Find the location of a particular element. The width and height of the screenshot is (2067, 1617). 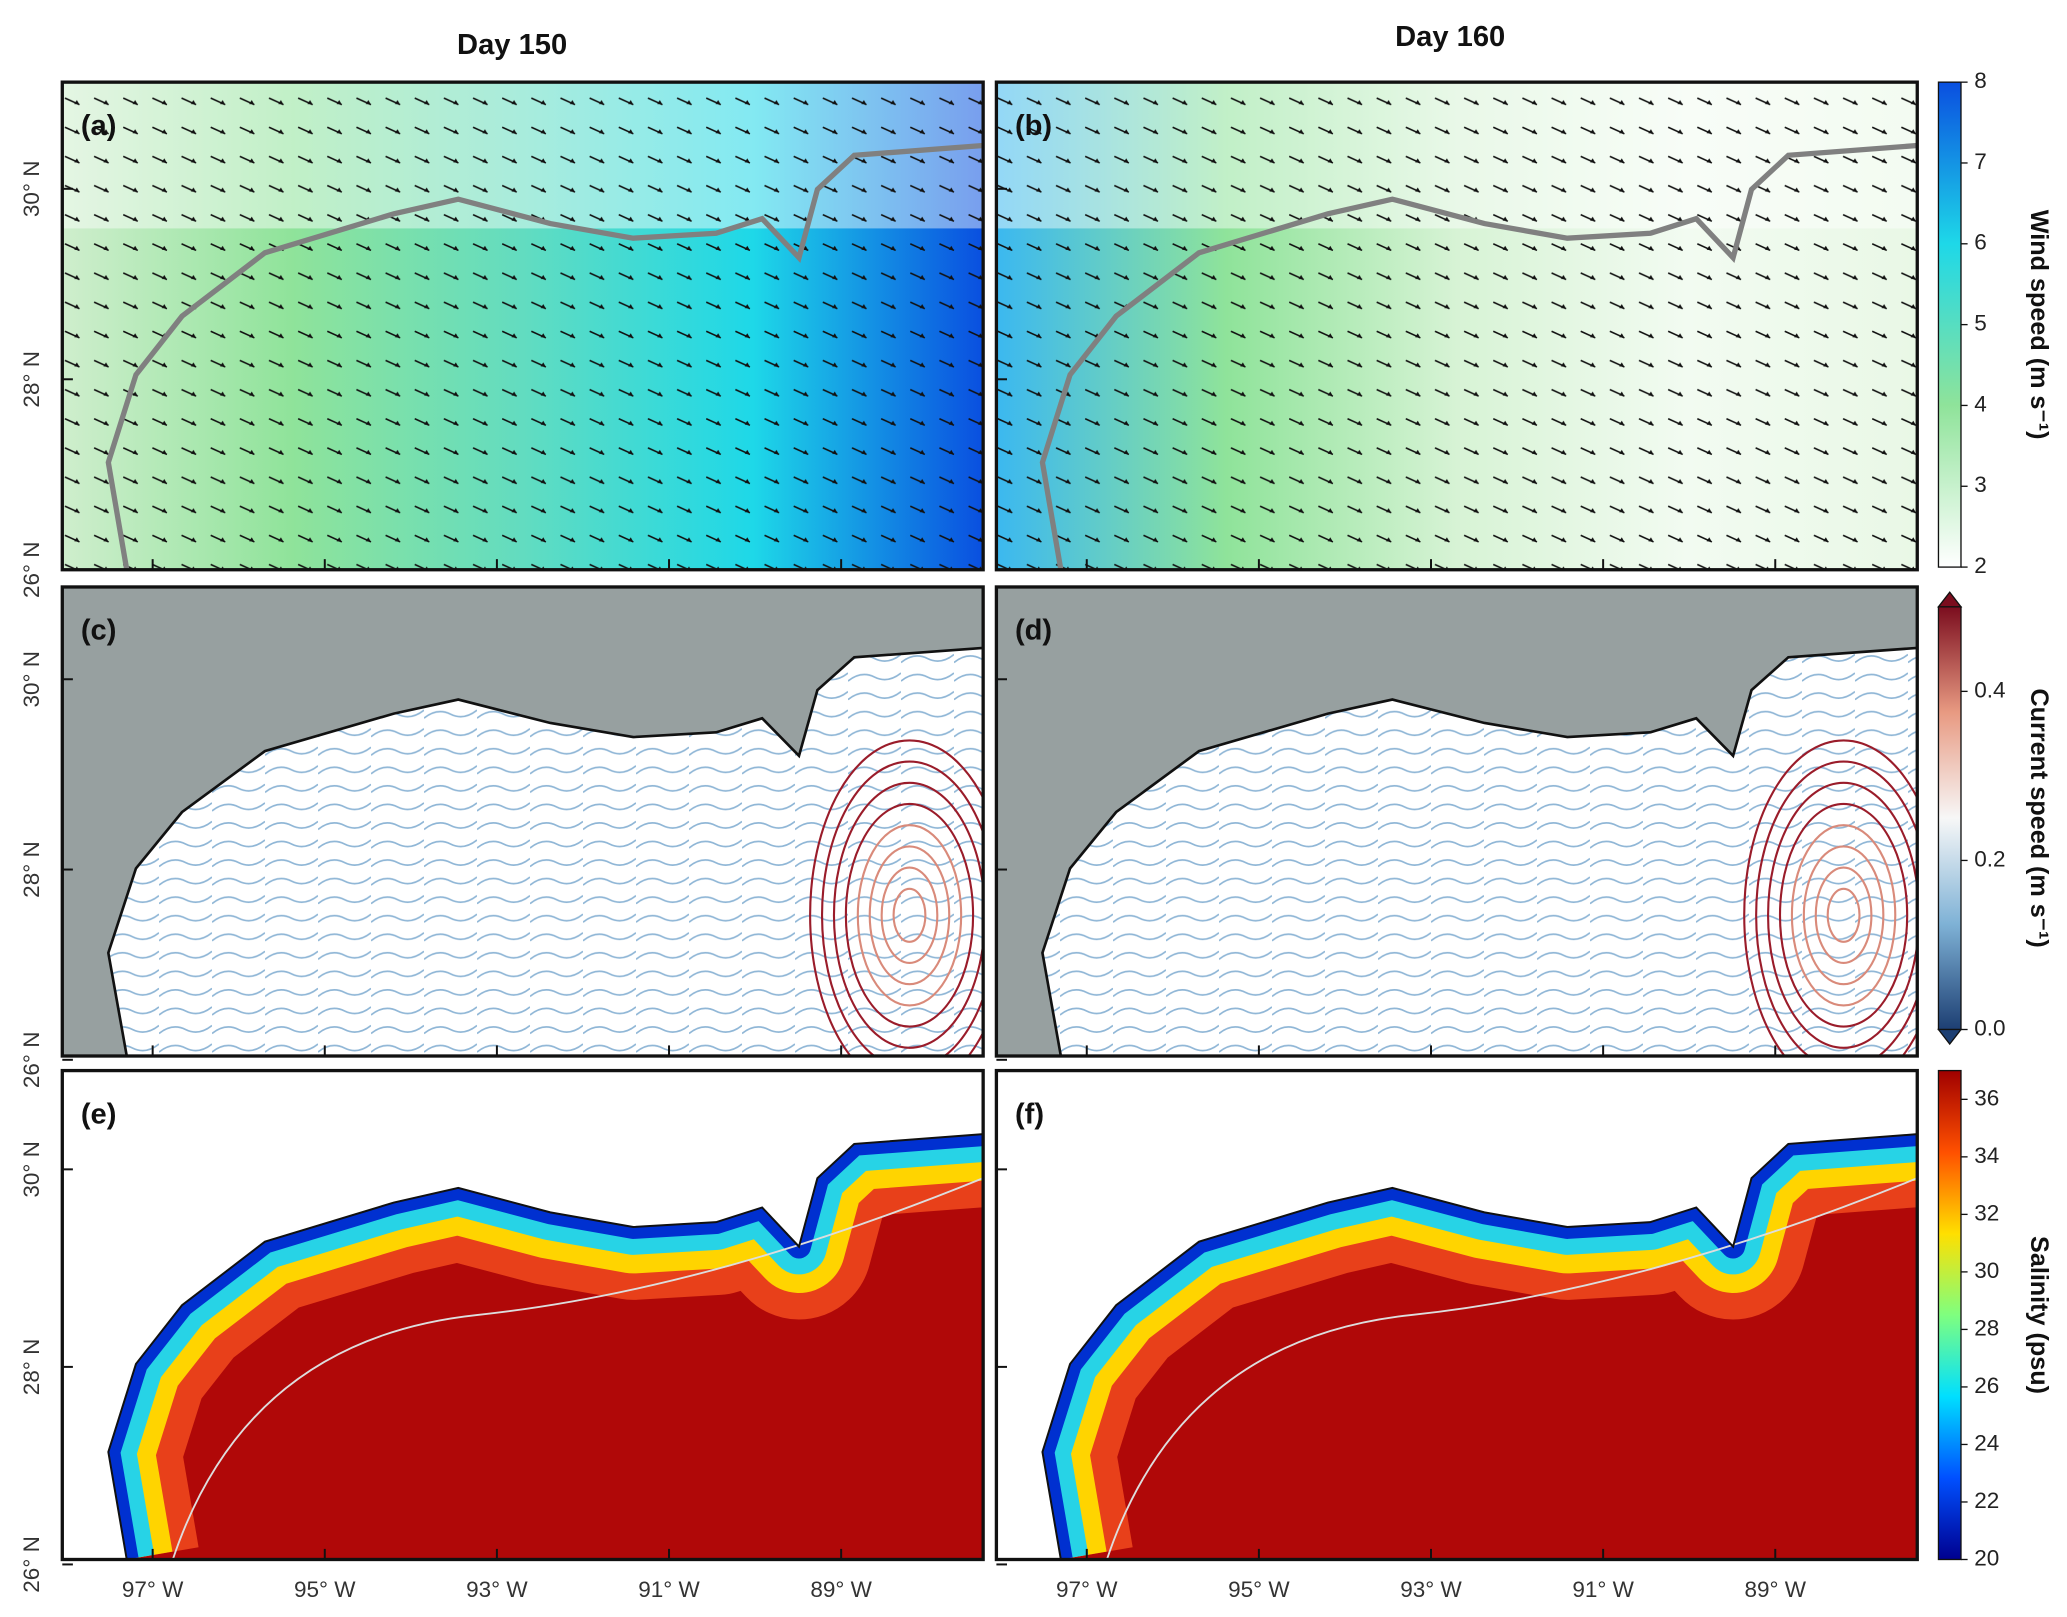

colorbar-tick-label: 4 is located at coordinates (1980, 403).